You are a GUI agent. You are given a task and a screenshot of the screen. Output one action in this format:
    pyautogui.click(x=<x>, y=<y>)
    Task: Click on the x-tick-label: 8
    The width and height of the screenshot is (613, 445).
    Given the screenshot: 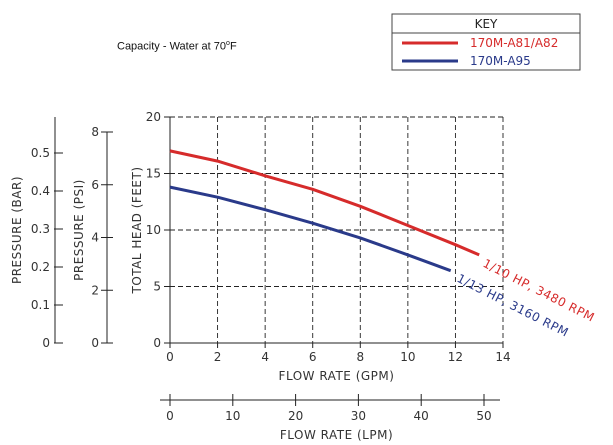 What is the action you would take?
    pyautogui.click(x=360, y=357)
    